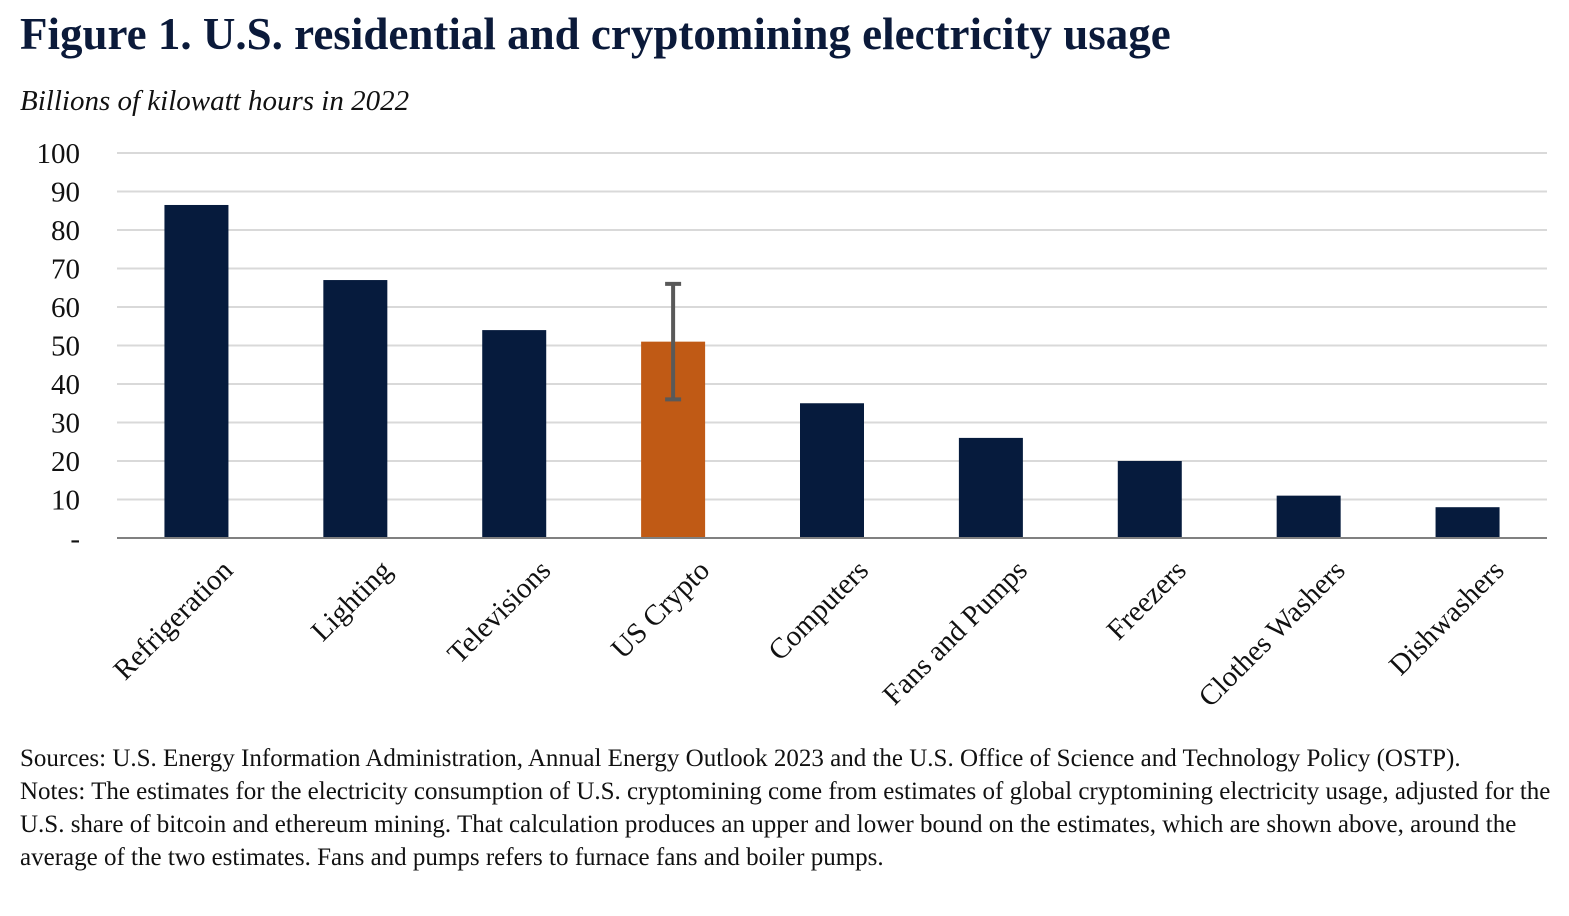 This screenshot has width=1569, height=916. I want to click on bar-freezers, so click(1149, 499).